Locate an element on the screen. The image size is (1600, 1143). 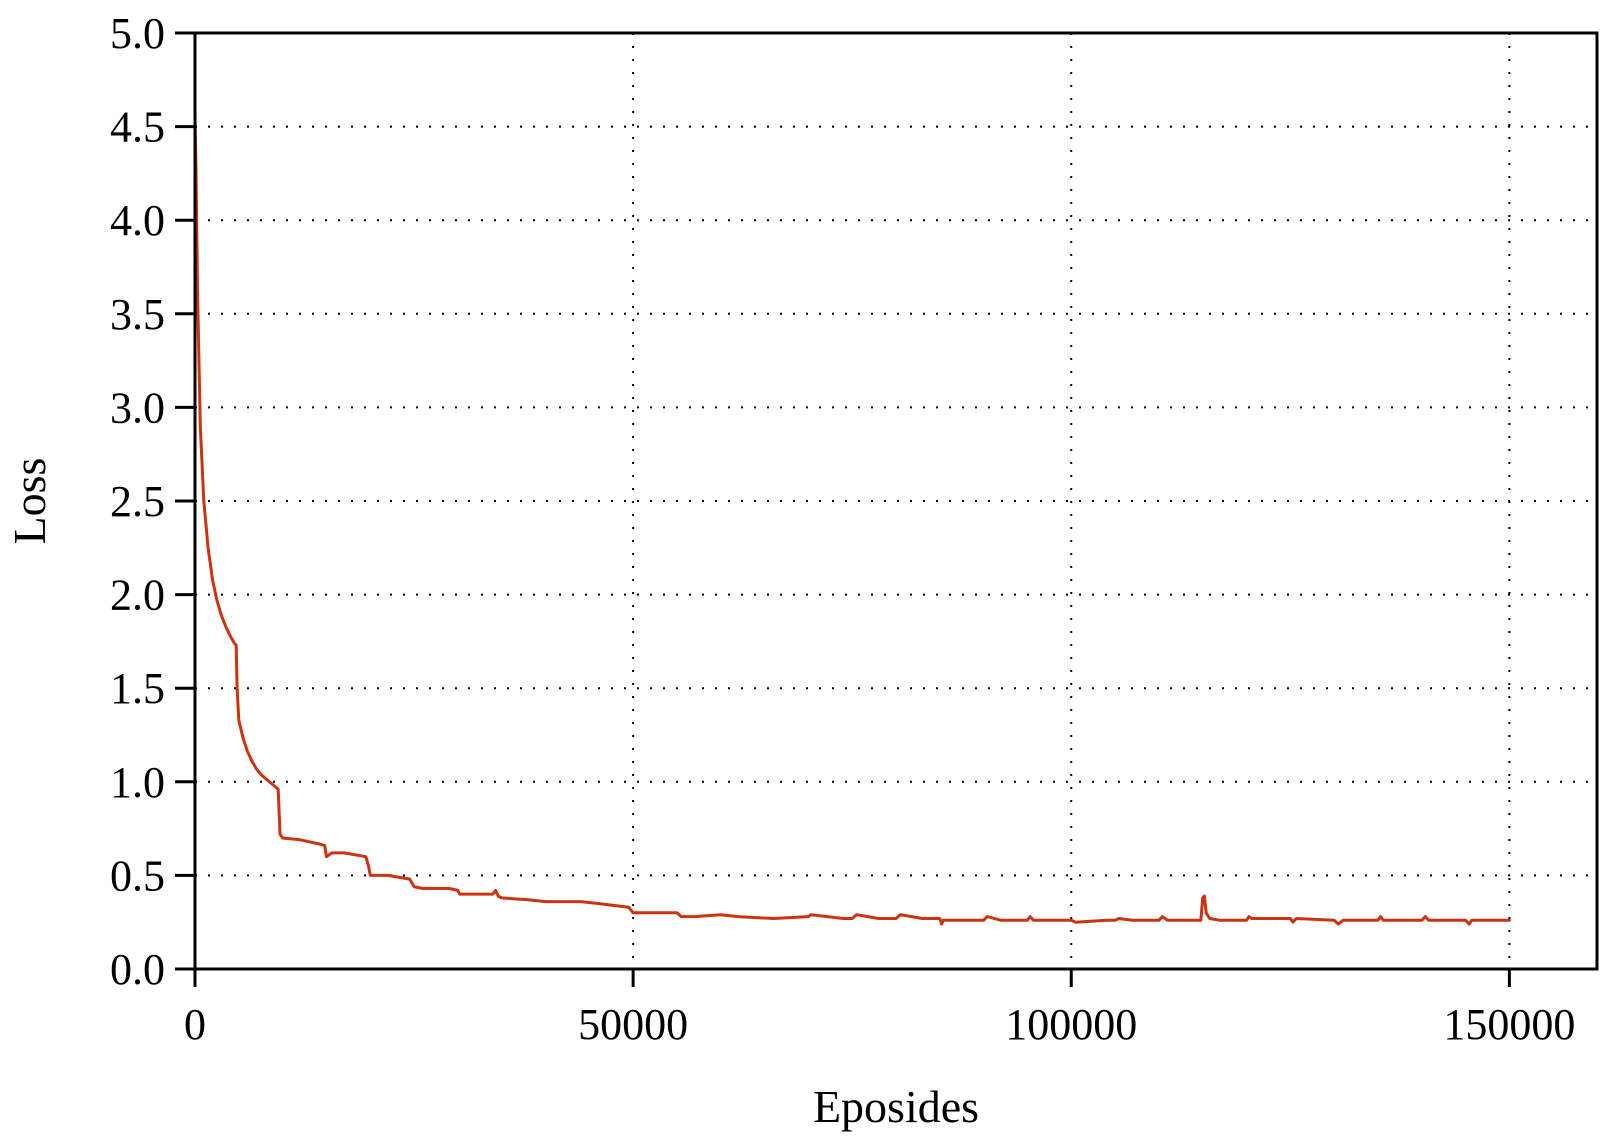
y-tick-label: 4.5 is located at coordinates (137, 127).